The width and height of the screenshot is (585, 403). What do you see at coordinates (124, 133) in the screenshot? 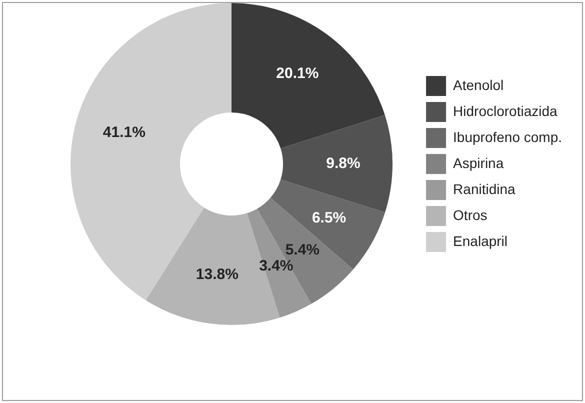
I see `data-label: 41.1%` at bounding box center [124, 133].